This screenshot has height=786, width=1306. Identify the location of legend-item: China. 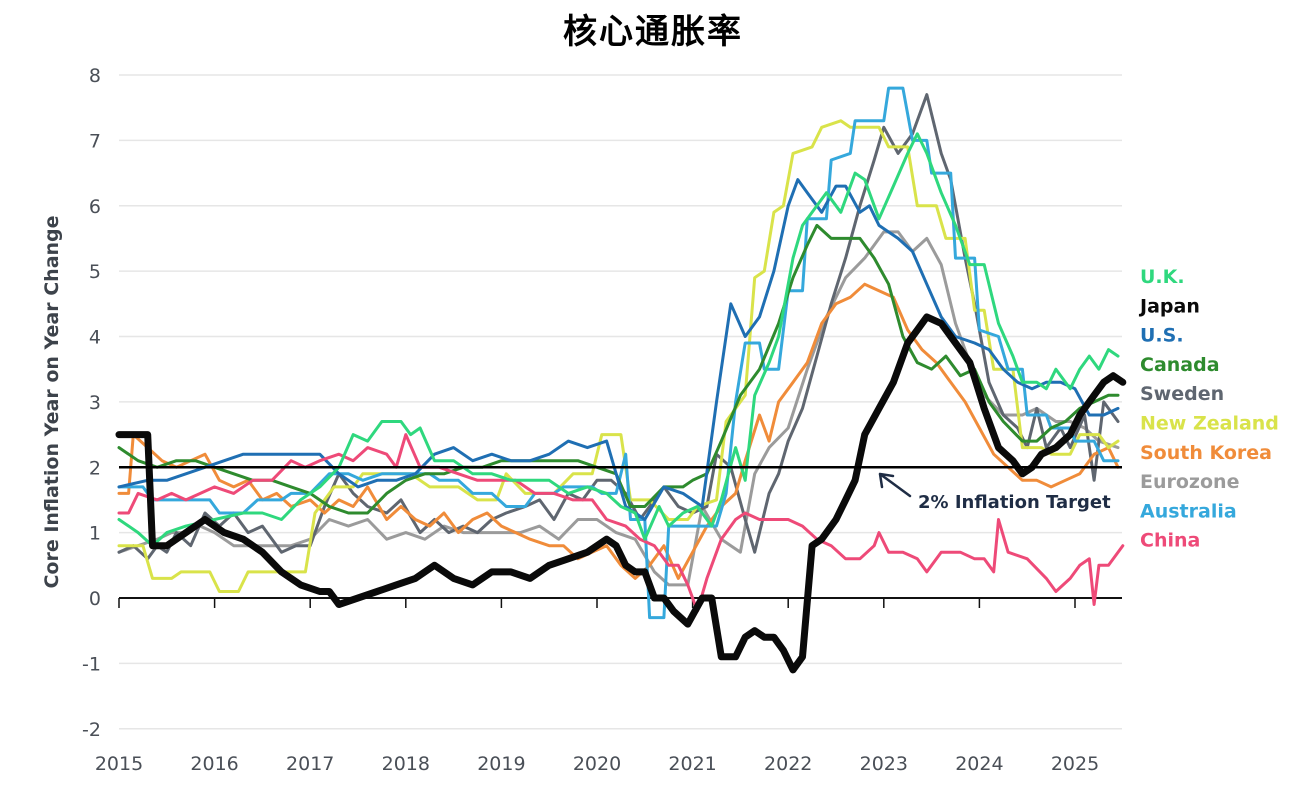
(1170, 541).